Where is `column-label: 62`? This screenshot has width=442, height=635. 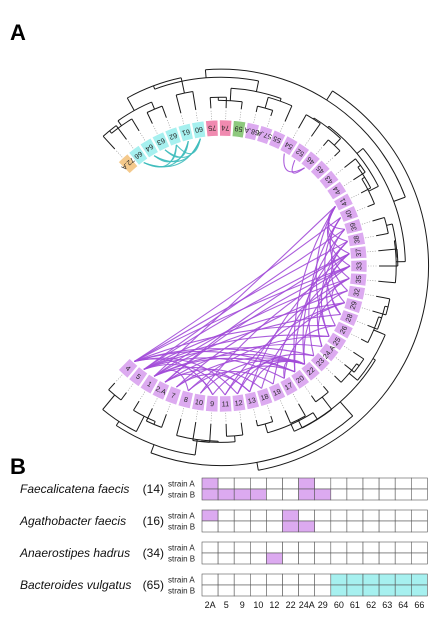 column-label: 62 is located at coordinates (371, 605).